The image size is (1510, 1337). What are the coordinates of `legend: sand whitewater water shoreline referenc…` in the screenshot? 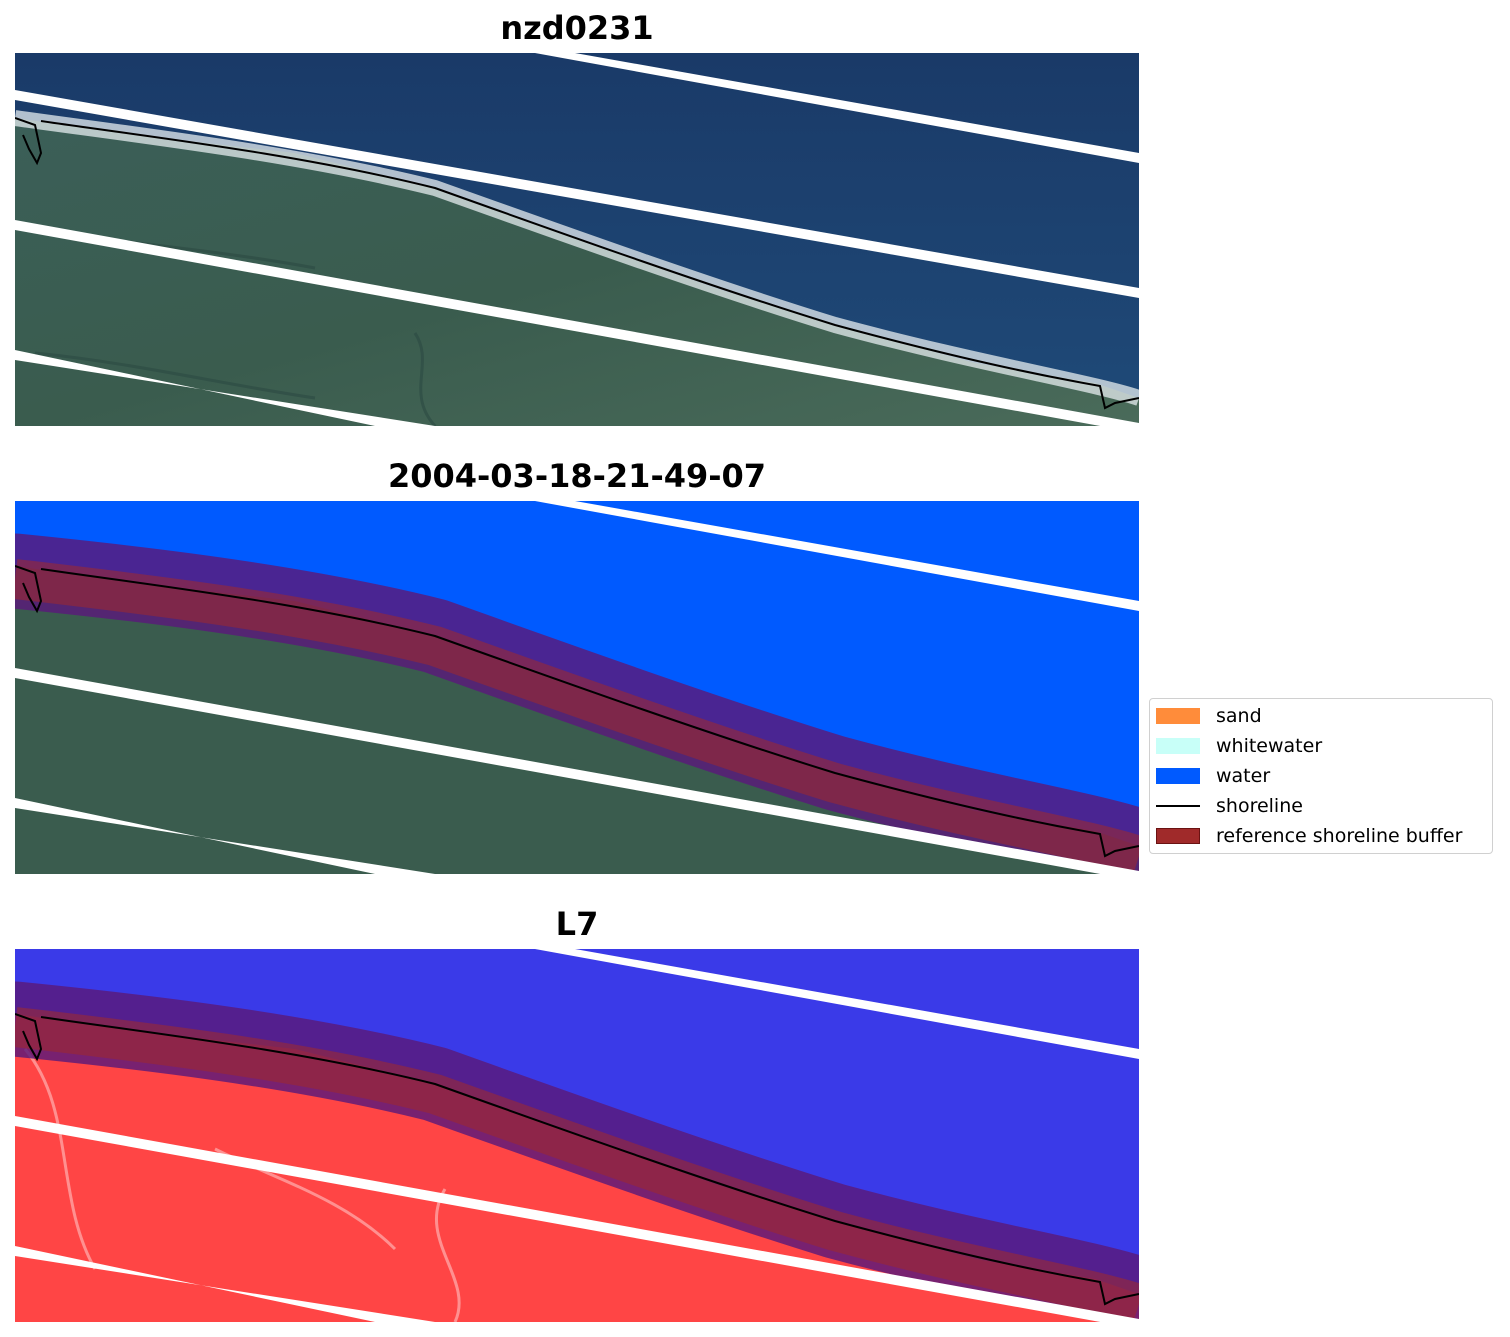 It's located at (1321, 776).